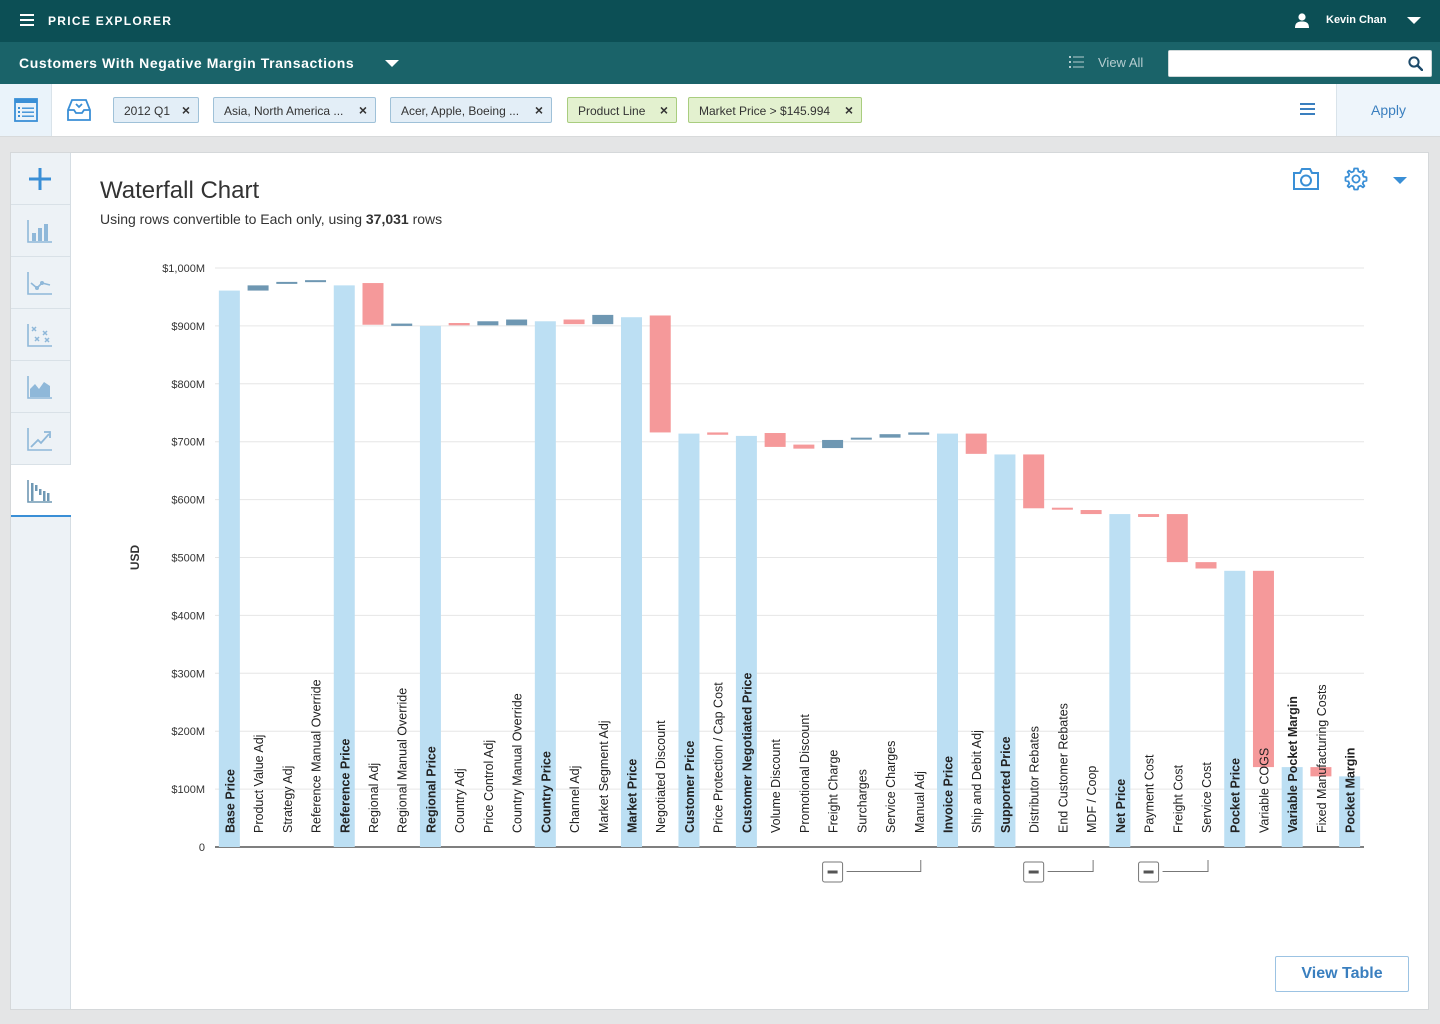  I want to click on apply-button: Apply, so click(1388, 110).